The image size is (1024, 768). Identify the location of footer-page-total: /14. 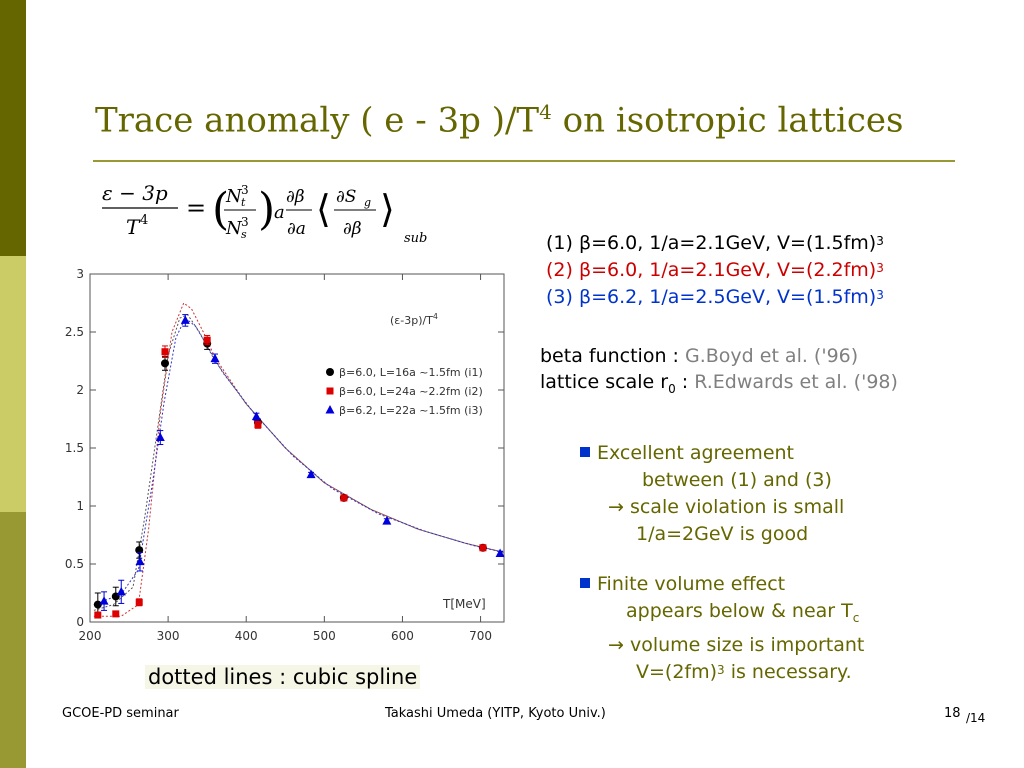
(976, 718).